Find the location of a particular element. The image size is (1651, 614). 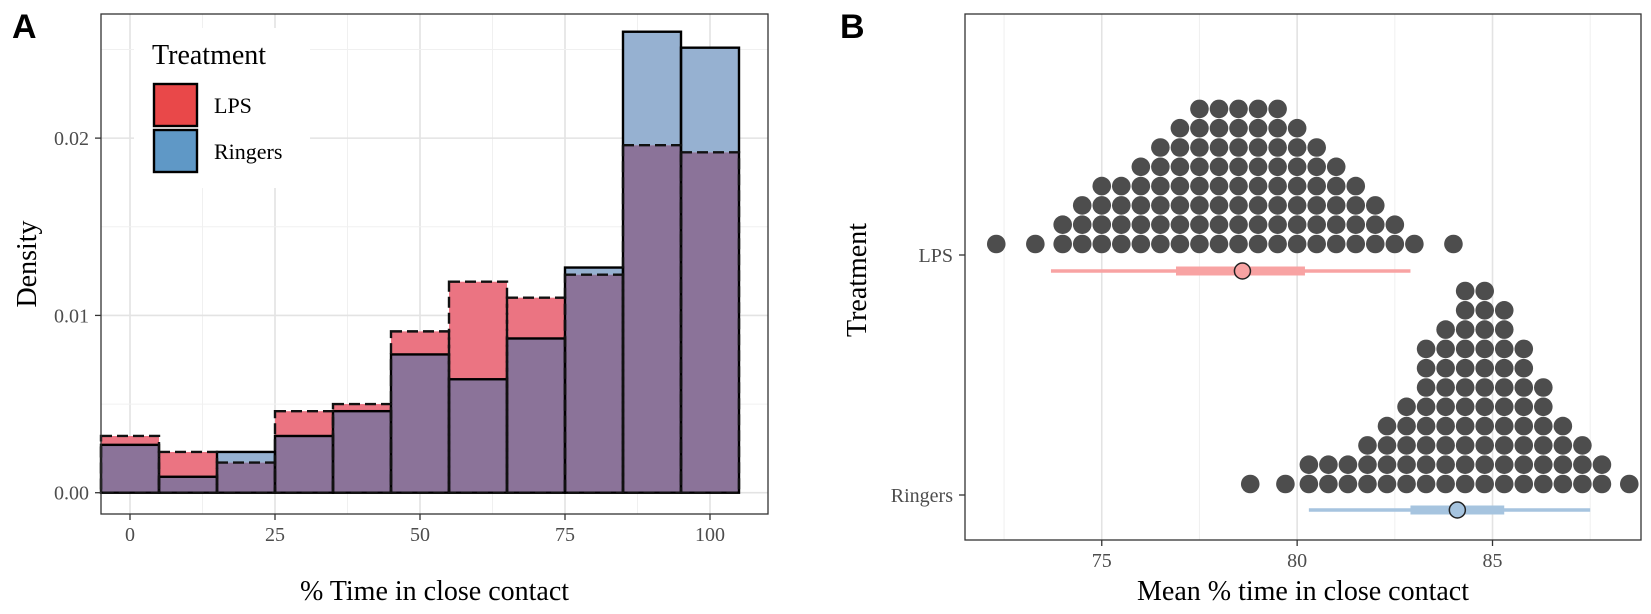

panel-b-x-axis-title: Mean % time in close contact is located at coordinates (1303, 591).